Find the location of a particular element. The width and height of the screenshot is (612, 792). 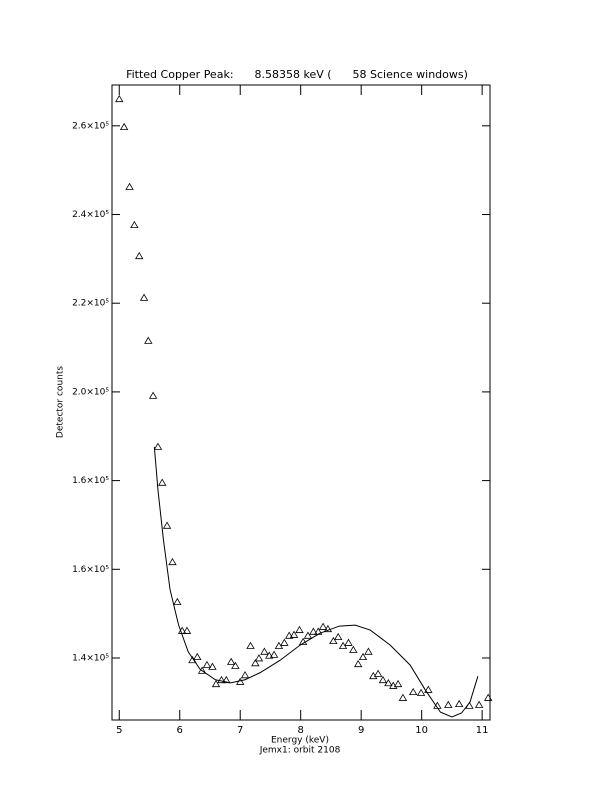

y-tick-label: 2.6×10⁵ is located at coordinates (90, 126).